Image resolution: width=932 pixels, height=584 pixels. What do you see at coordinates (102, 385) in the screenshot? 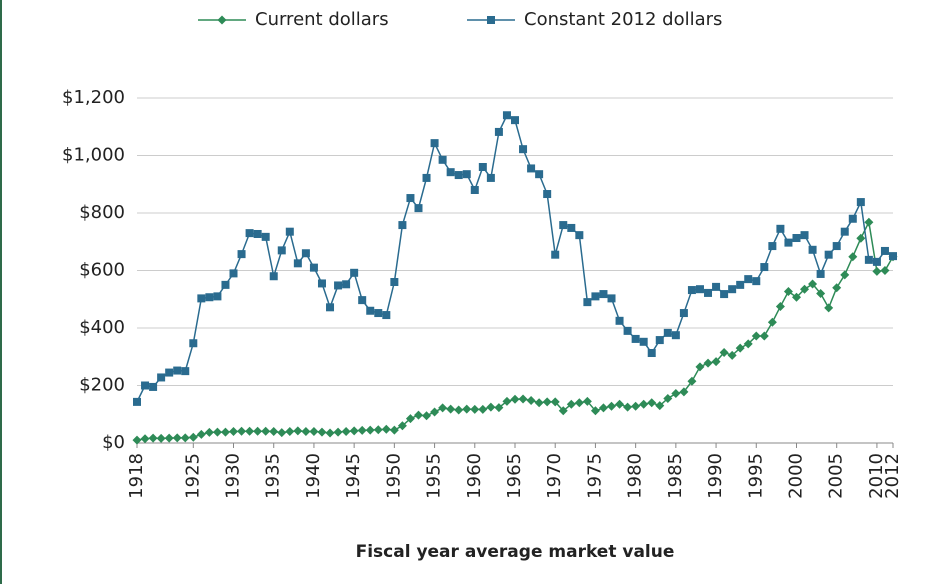
I see `y-tick-label: $200` at bounding box center [102, 385].